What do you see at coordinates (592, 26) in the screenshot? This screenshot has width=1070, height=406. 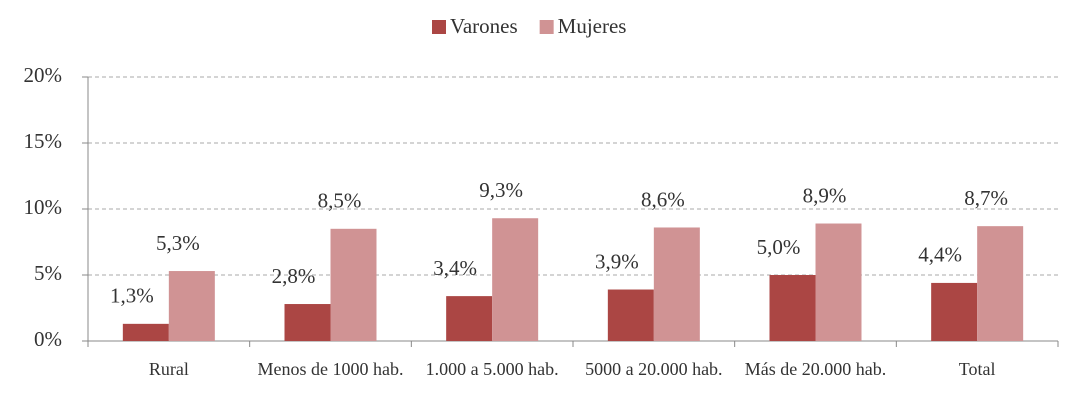 I see `legend-label: Mujeres` at bounding box center [592, 26].